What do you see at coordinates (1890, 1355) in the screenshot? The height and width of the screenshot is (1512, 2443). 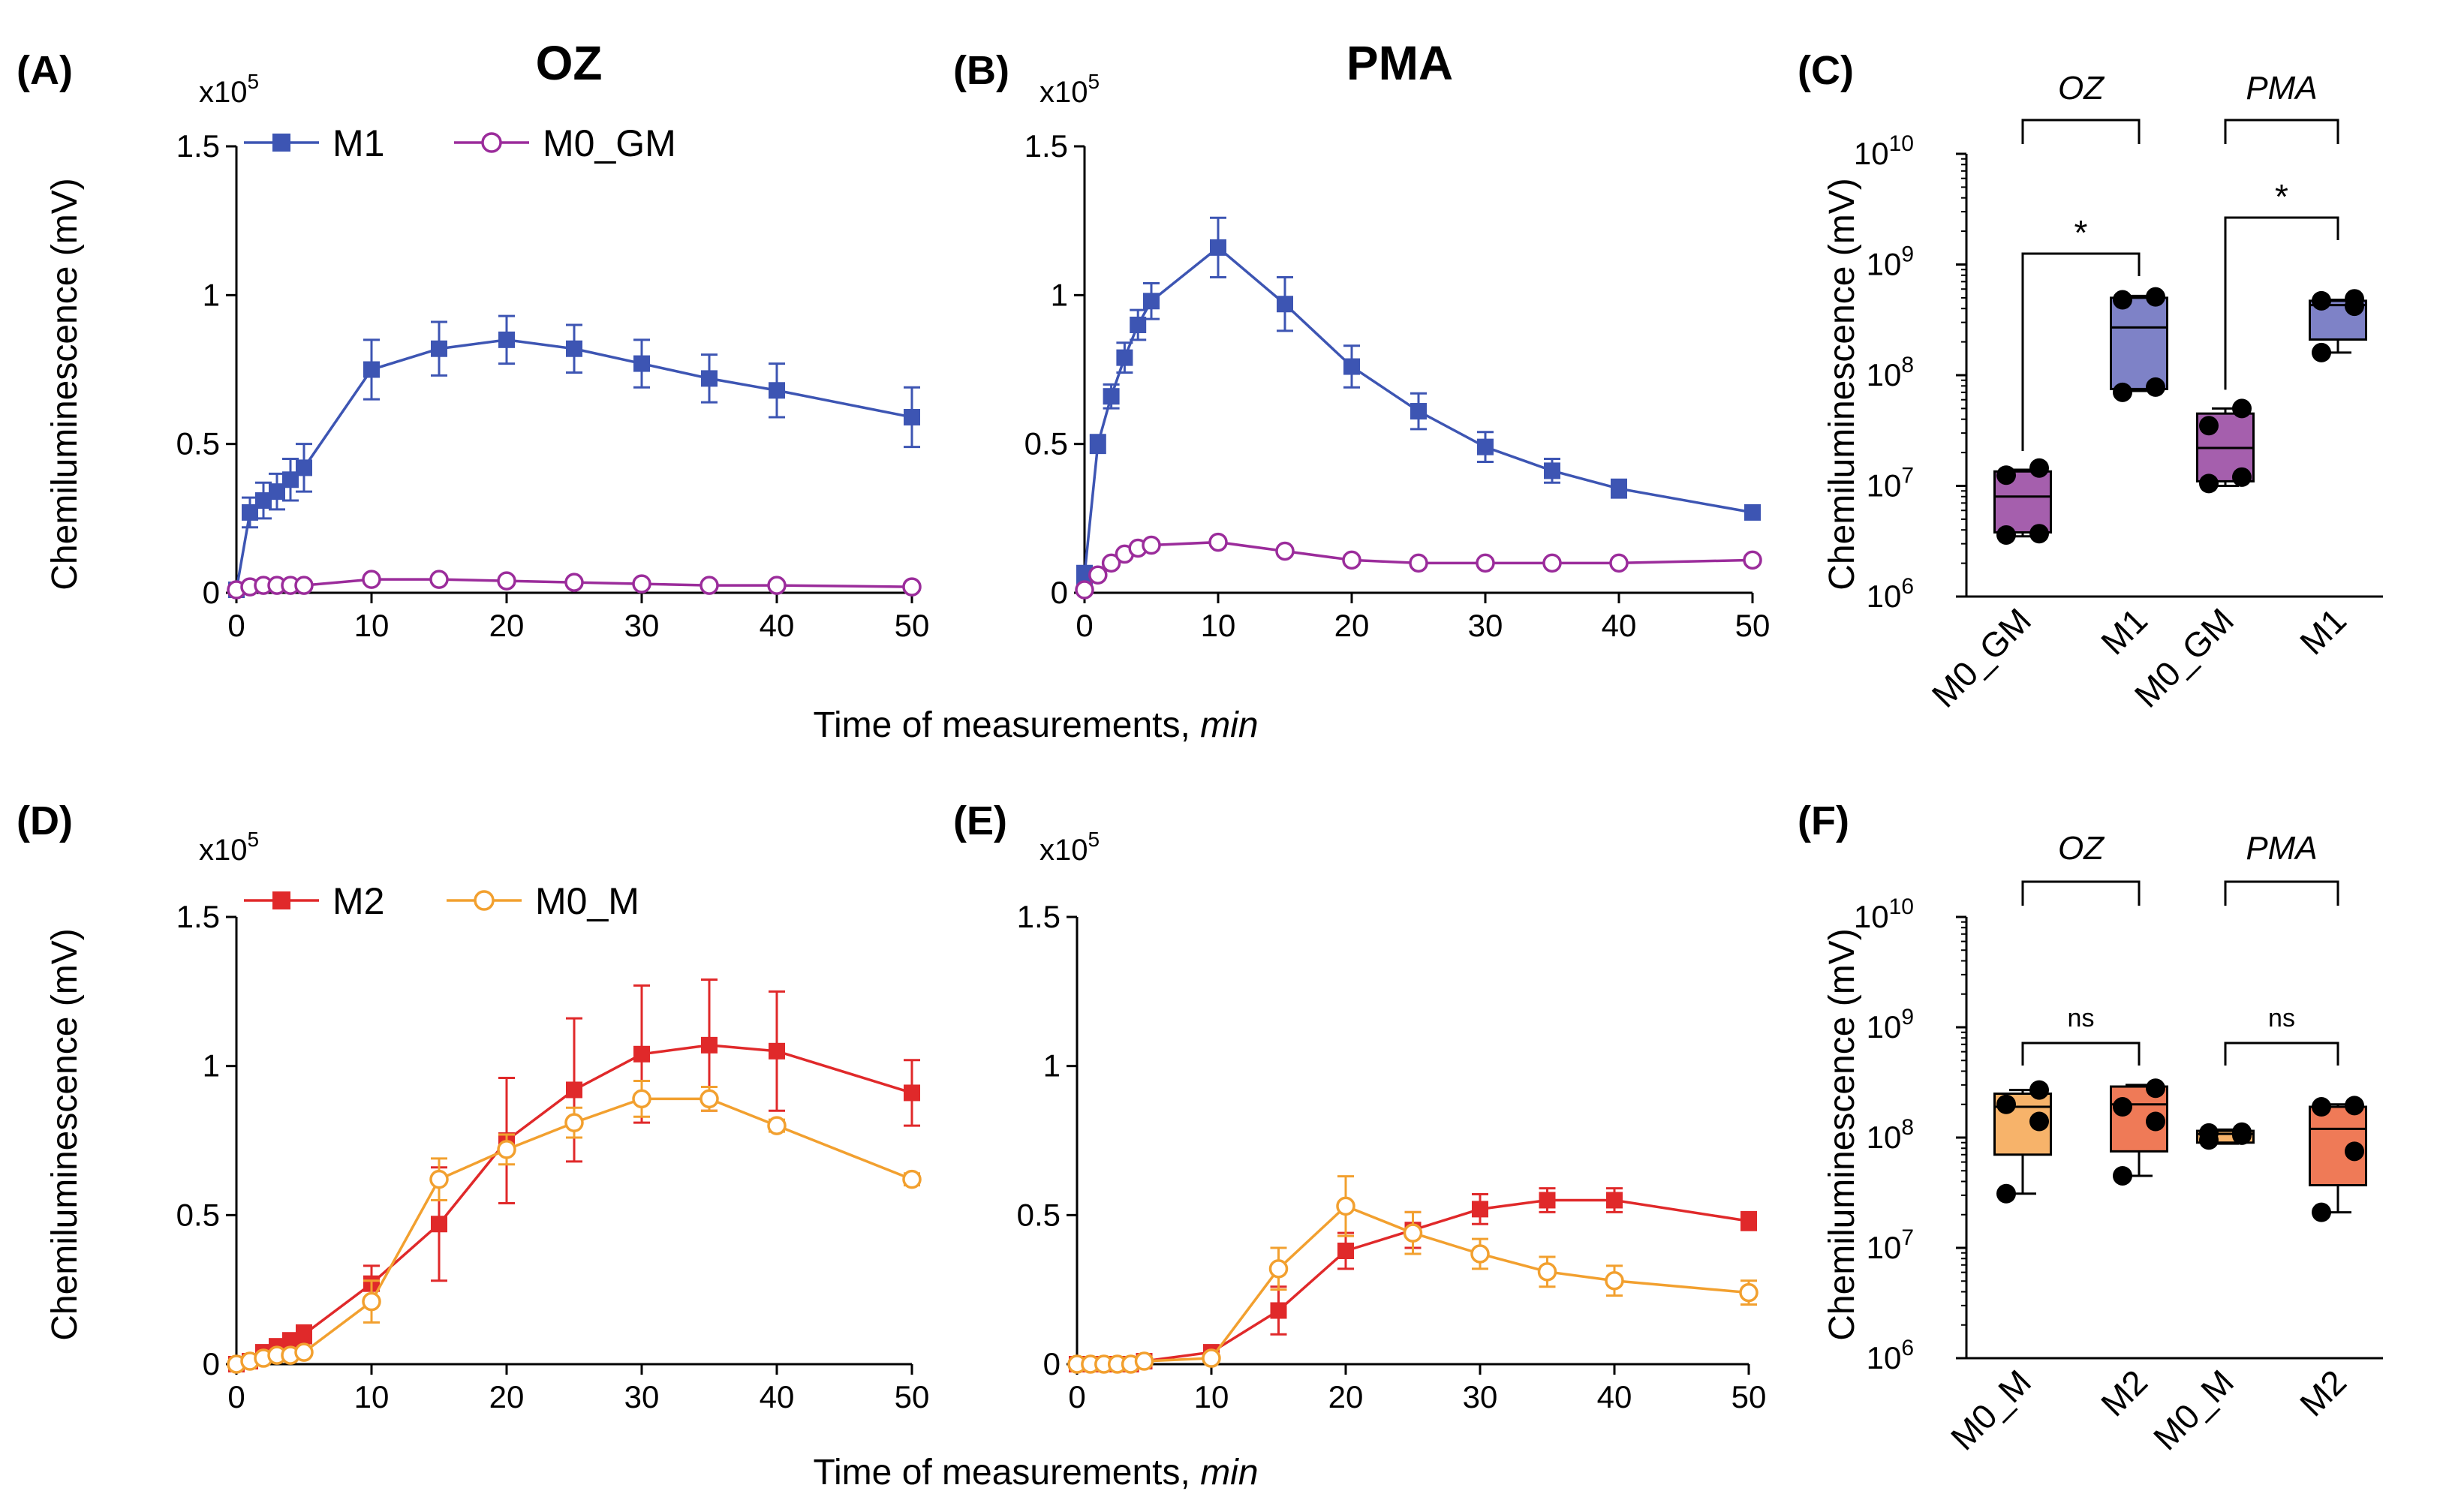 I see `y-tick-label: 10⁶` at bounding box center [1890, 1355].